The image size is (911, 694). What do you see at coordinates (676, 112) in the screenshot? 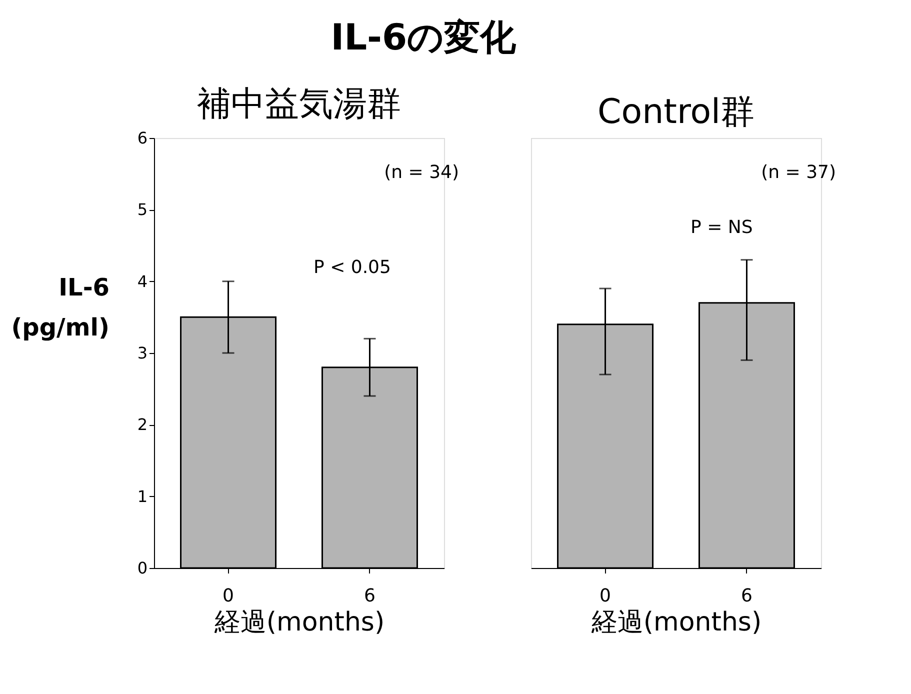
I see `chart-subtitle: Control群` at bounding box center [676, 112].